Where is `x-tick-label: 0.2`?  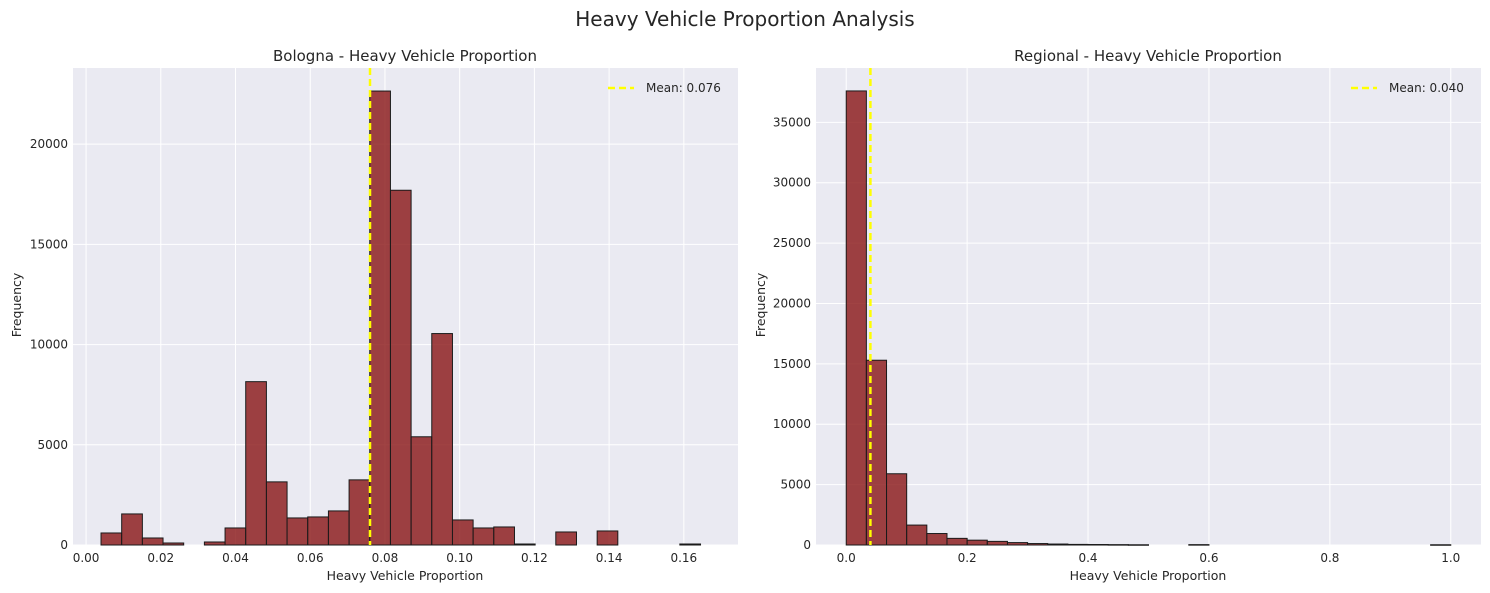
x-tick-label: 0.2 is located at coordinates (967, 558).